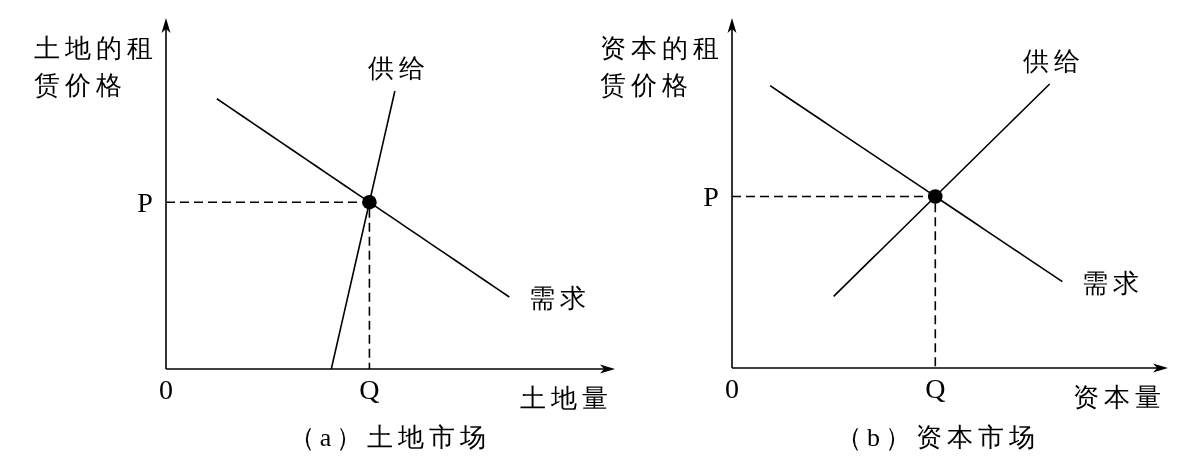 The image size is (1188, 459). I want to click on x-axis-title: 资本量, so click(1119, 397).